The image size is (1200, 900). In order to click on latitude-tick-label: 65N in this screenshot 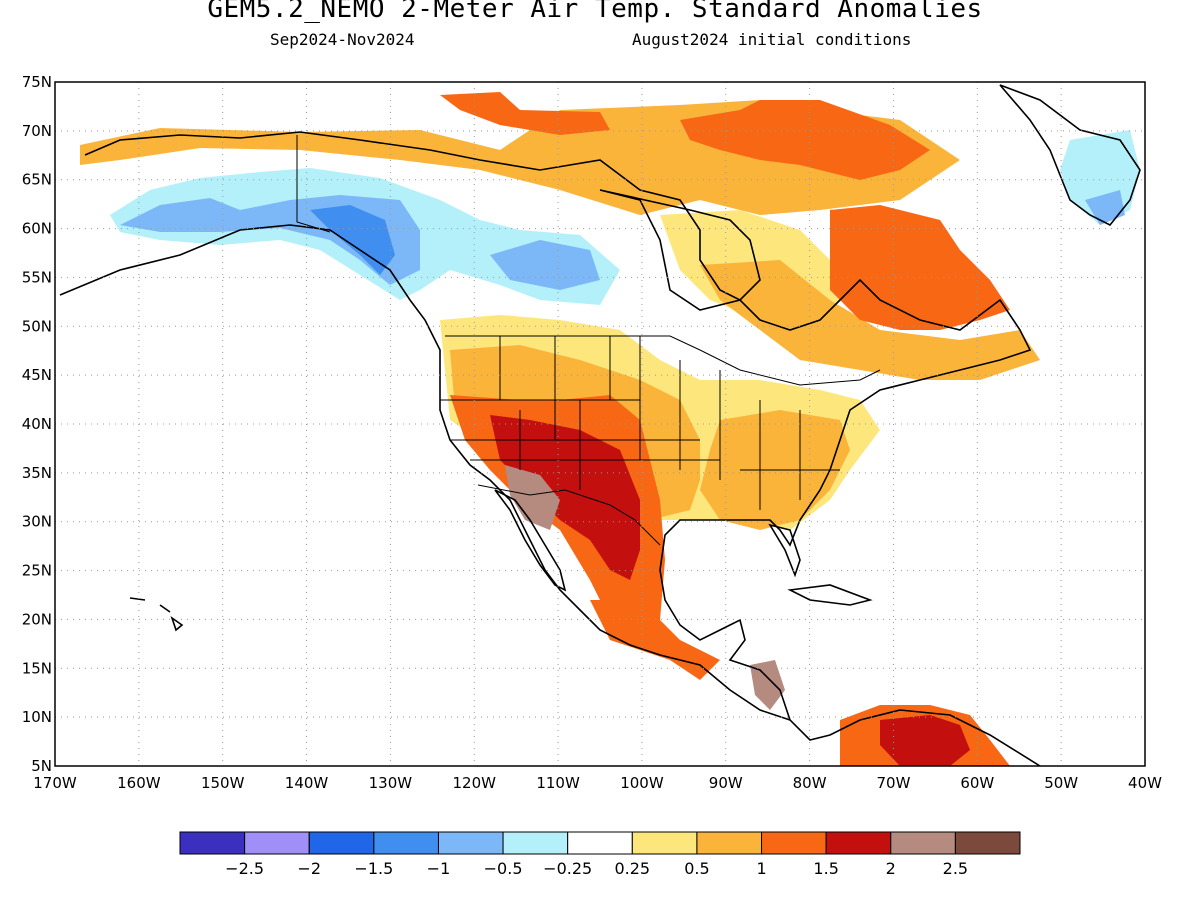, I will do `click(37, 180)`.